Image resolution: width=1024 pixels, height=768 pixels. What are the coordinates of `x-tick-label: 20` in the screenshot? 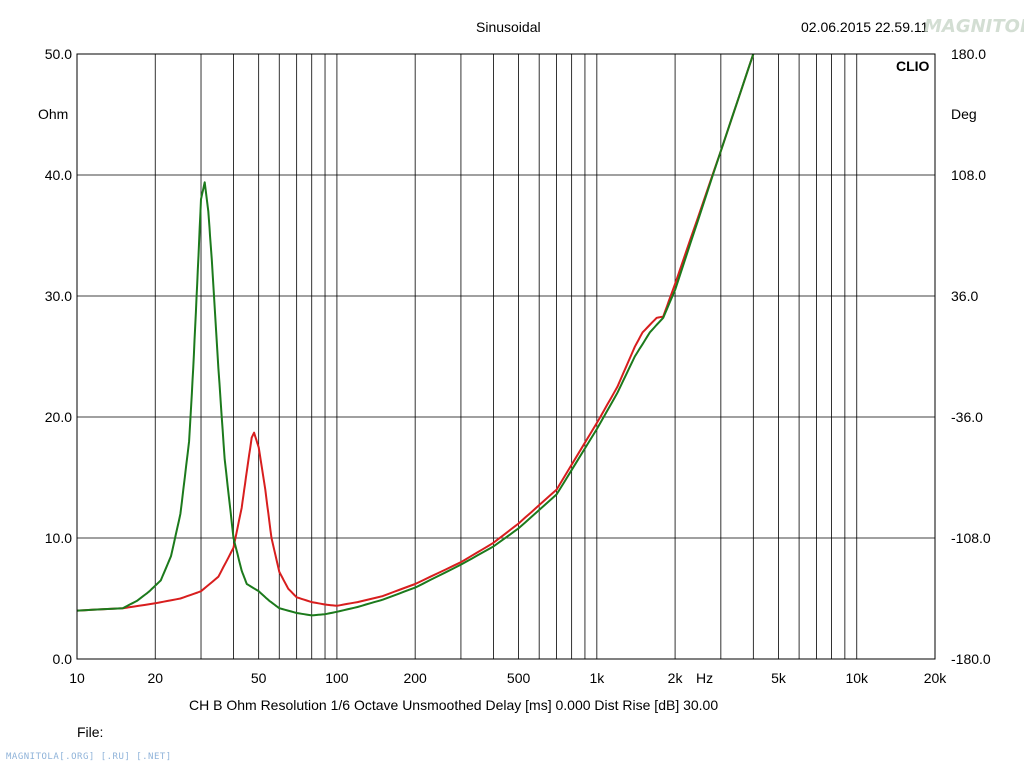 It's located at (155, 678).